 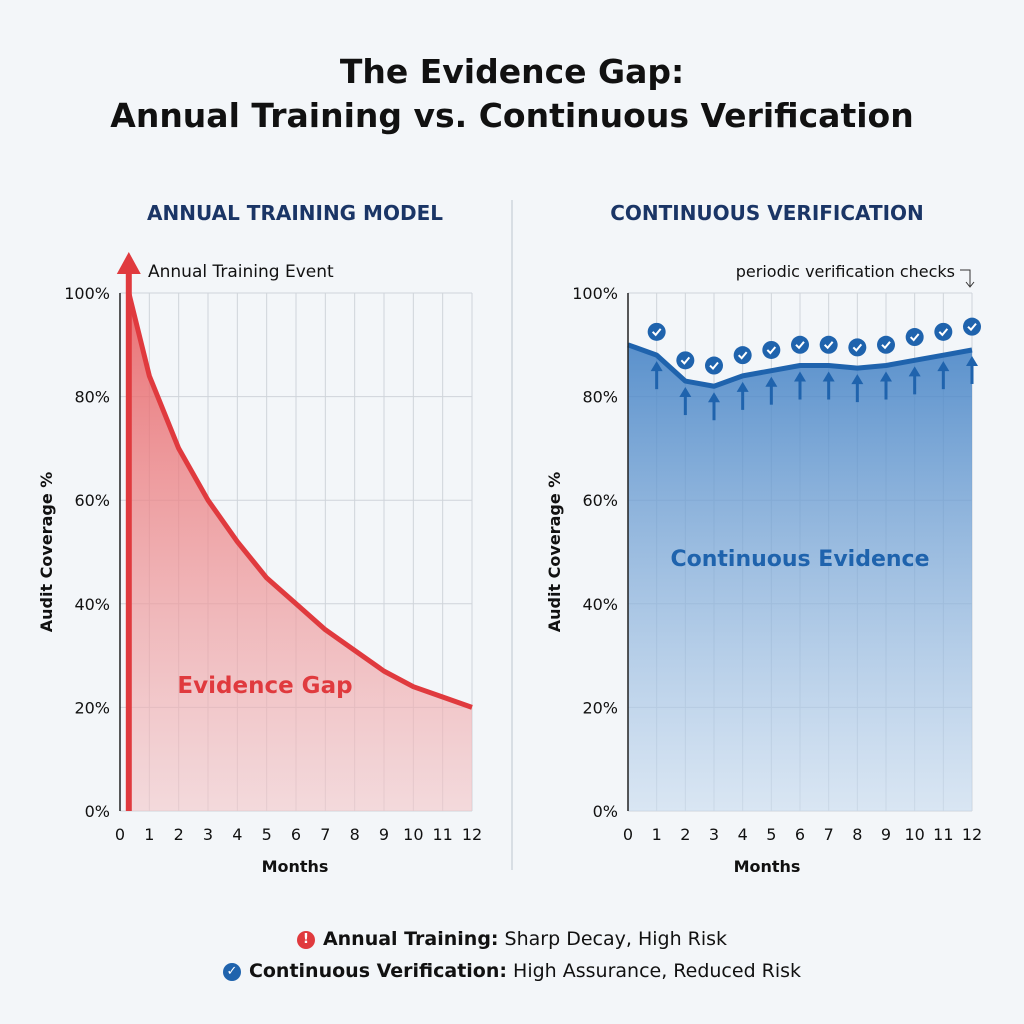 I want to click on panel-title: ANNUAL TRAINING MODEL, so click(x=295, y=213).